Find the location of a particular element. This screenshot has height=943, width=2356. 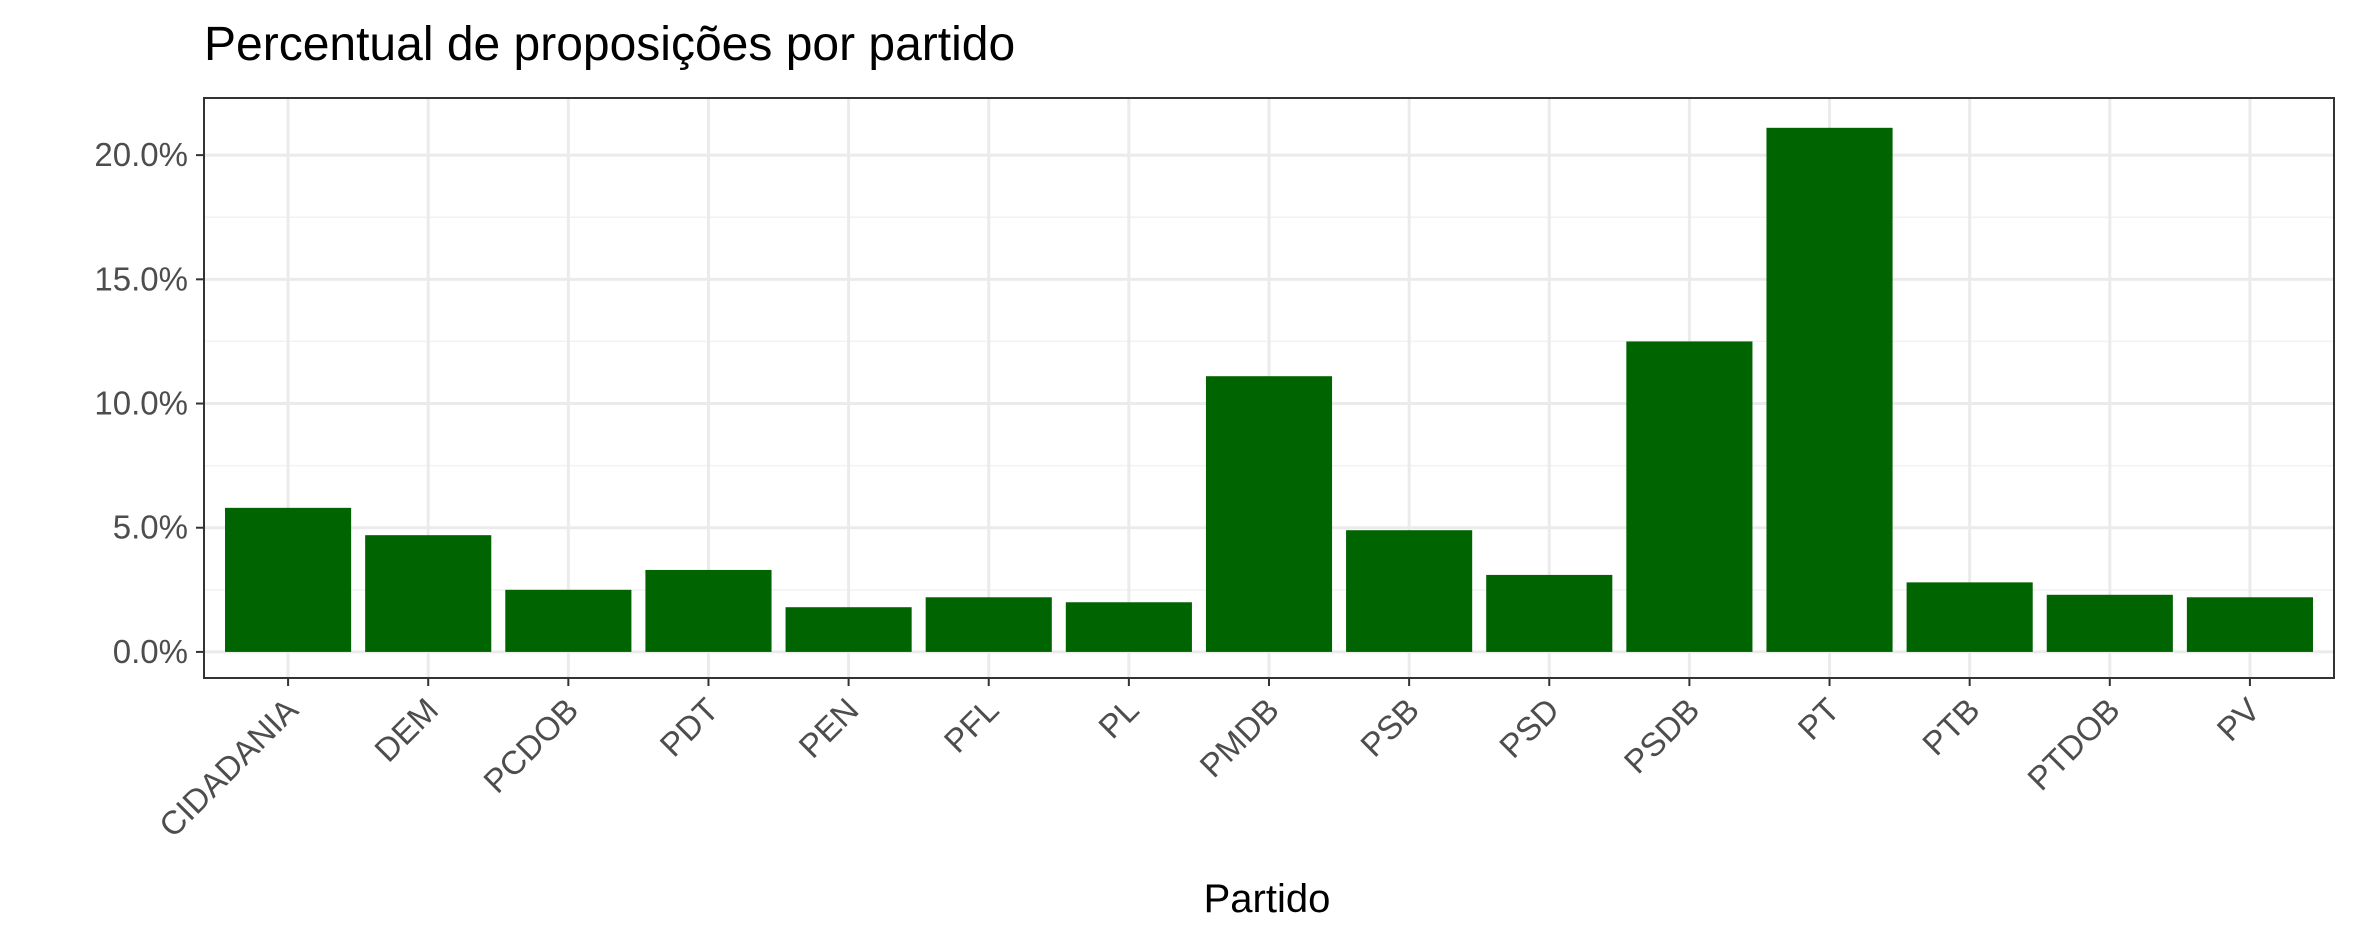

x-tick-label-pmdb: PMDB is located at coordinates (1239, 738).